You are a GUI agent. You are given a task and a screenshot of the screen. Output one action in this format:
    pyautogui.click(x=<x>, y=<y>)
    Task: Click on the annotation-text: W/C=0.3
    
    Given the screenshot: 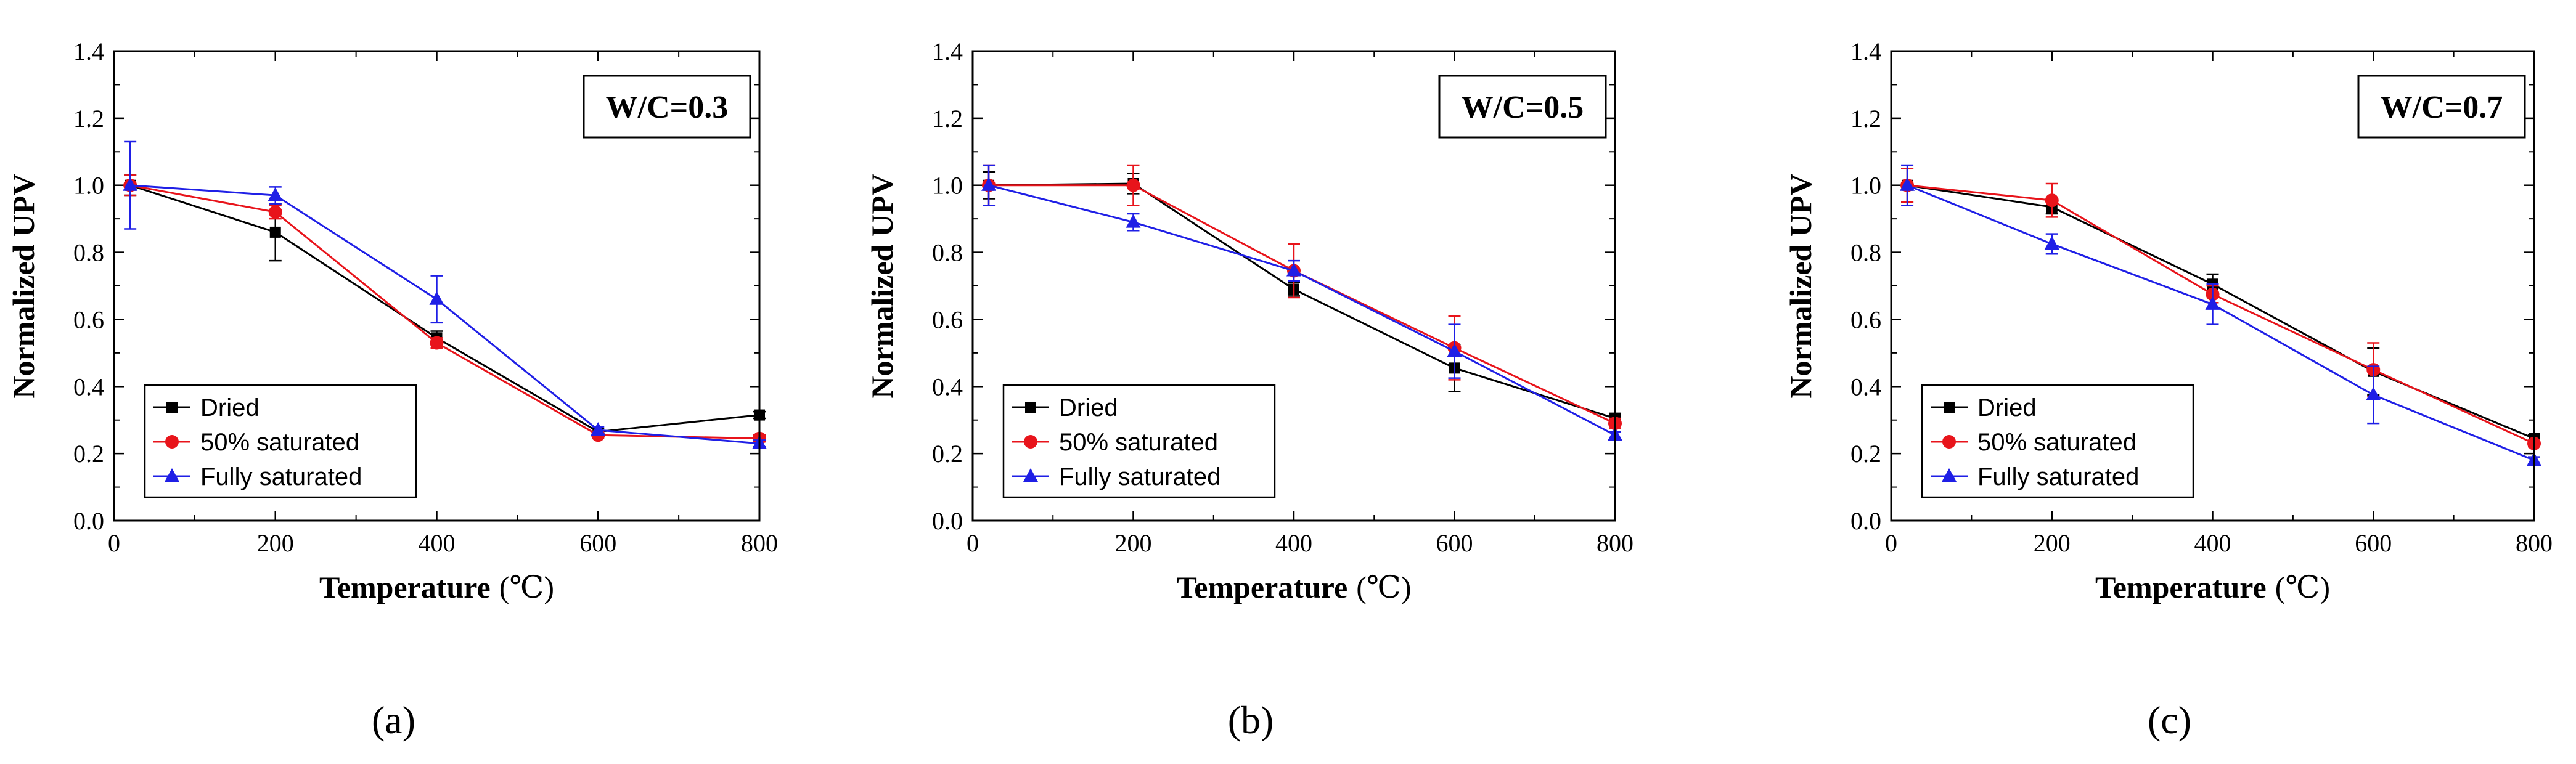 What is the action you would take?
    pyautogui.click(x=667, y=107)
    